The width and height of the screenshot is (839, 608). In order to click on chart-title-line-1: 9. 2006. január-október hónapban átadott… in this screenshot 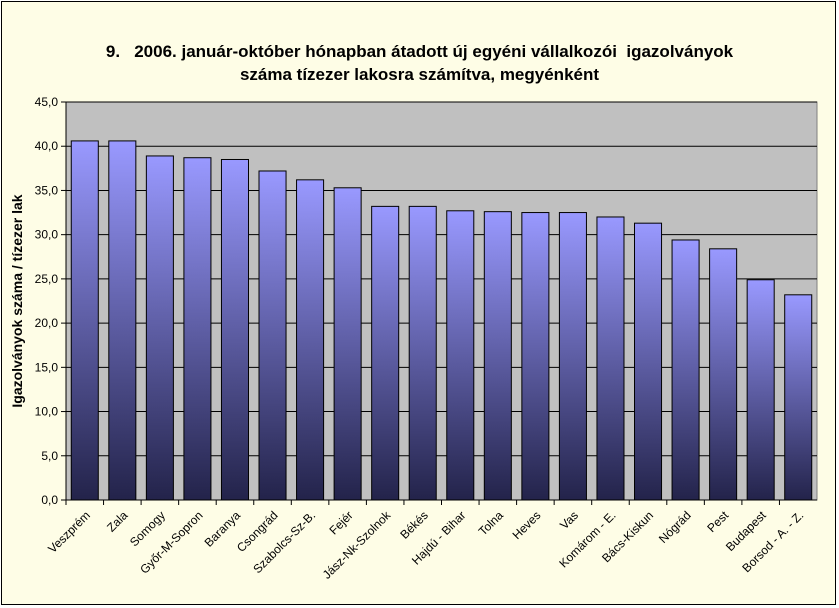, I will do `click(419, 51)`.